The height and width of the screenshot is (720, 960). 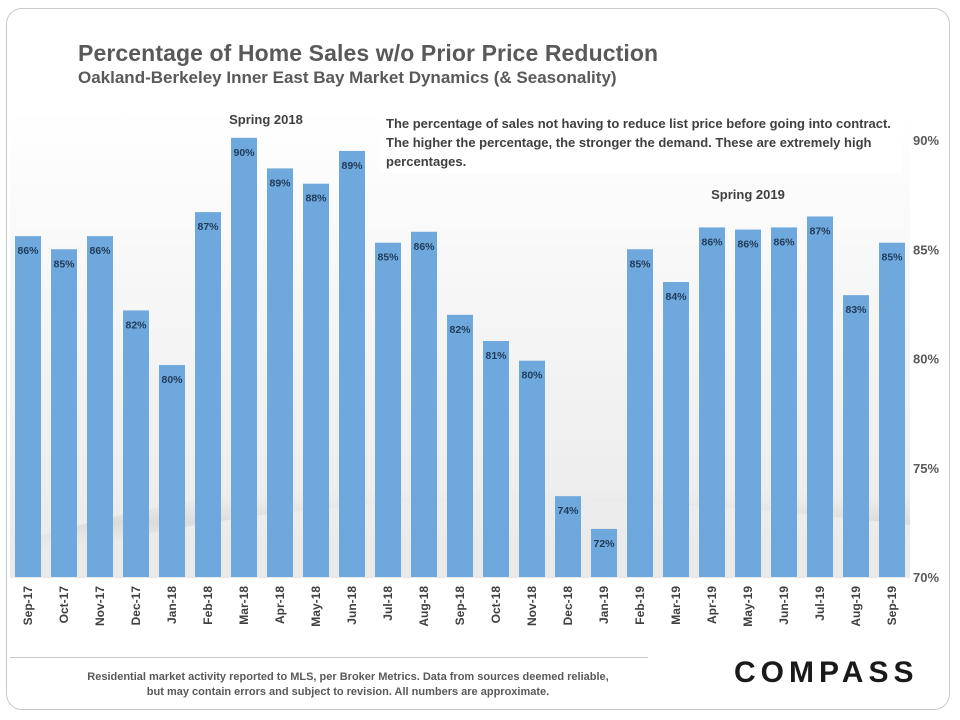 I want to click on x-tick-label-Dec-17: Dec-17, so click(x=136, y=606).